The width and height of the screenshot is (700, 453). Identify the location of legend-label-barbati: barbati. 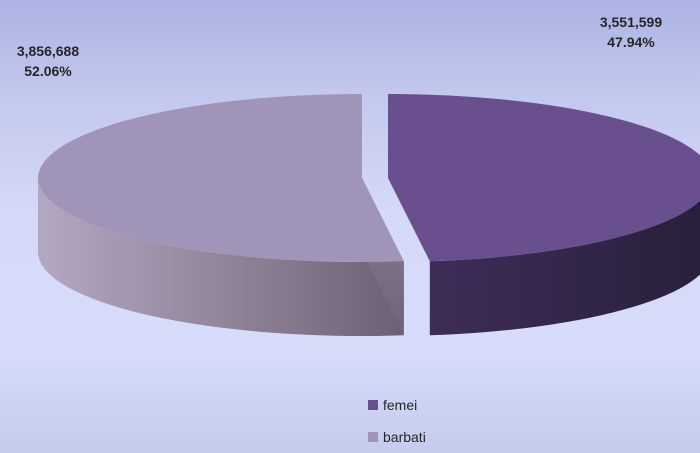
(404, 437).